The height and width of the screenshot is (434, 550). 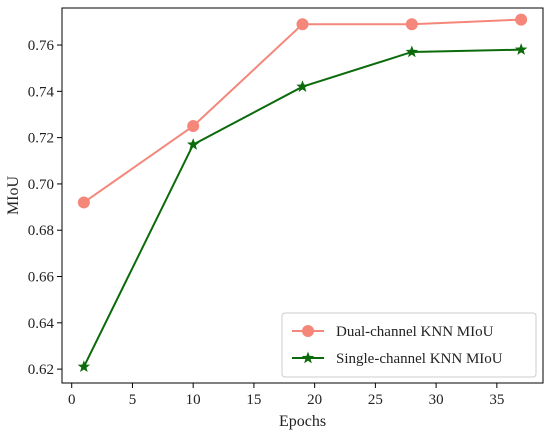 I want to click on x-tick-label: 10, so click(x=193, y=400).